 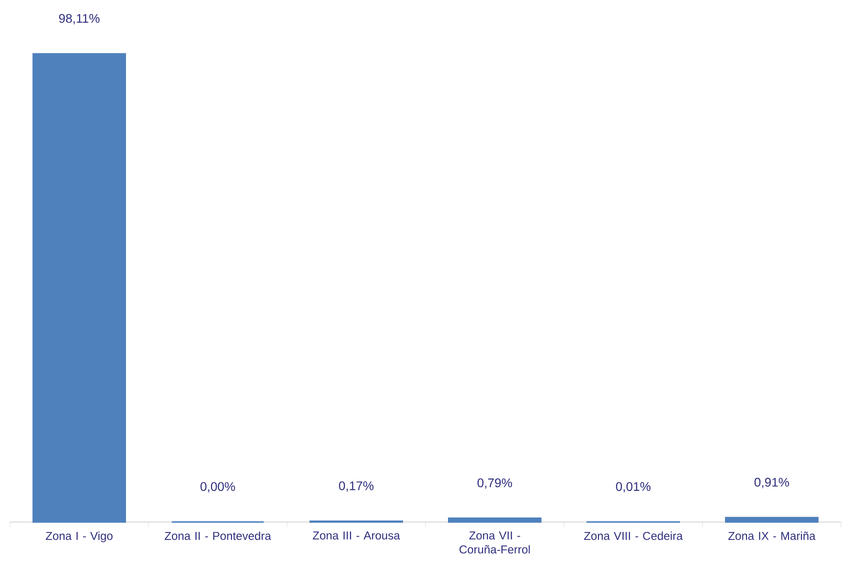 What do you see at coordinates (772, 483) in the screenshot?
I see `data-label: 0,91%` at bounding box center [772, 483].